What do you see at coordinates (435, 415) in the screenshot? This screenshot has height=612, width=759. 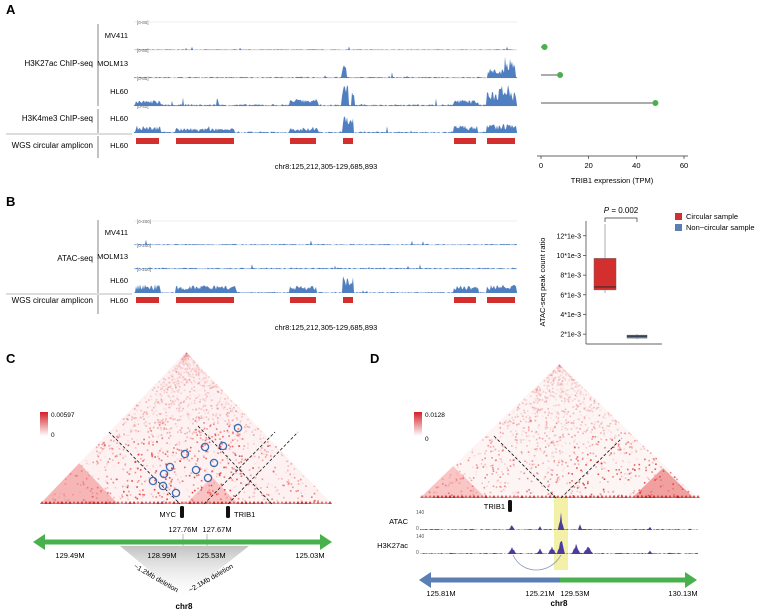 I see `d-scale-max: 0.0128` at bounding box center [435, 415].